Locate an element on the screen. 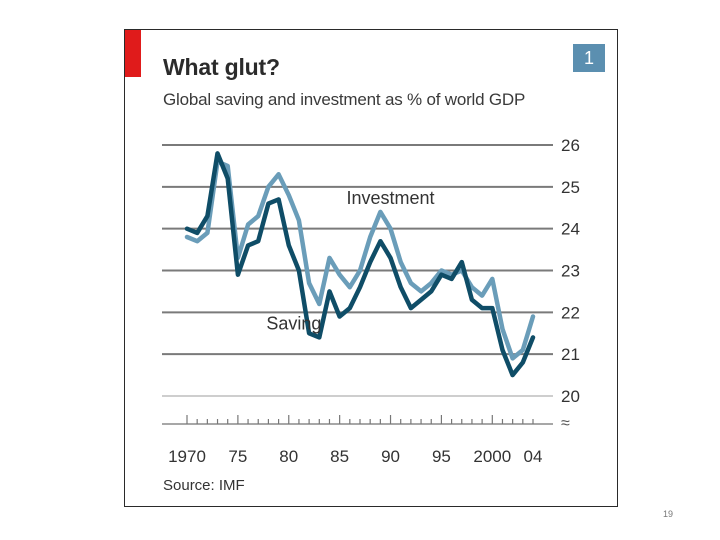  x-tick-label: 75 is located at coordinates (237, 456).